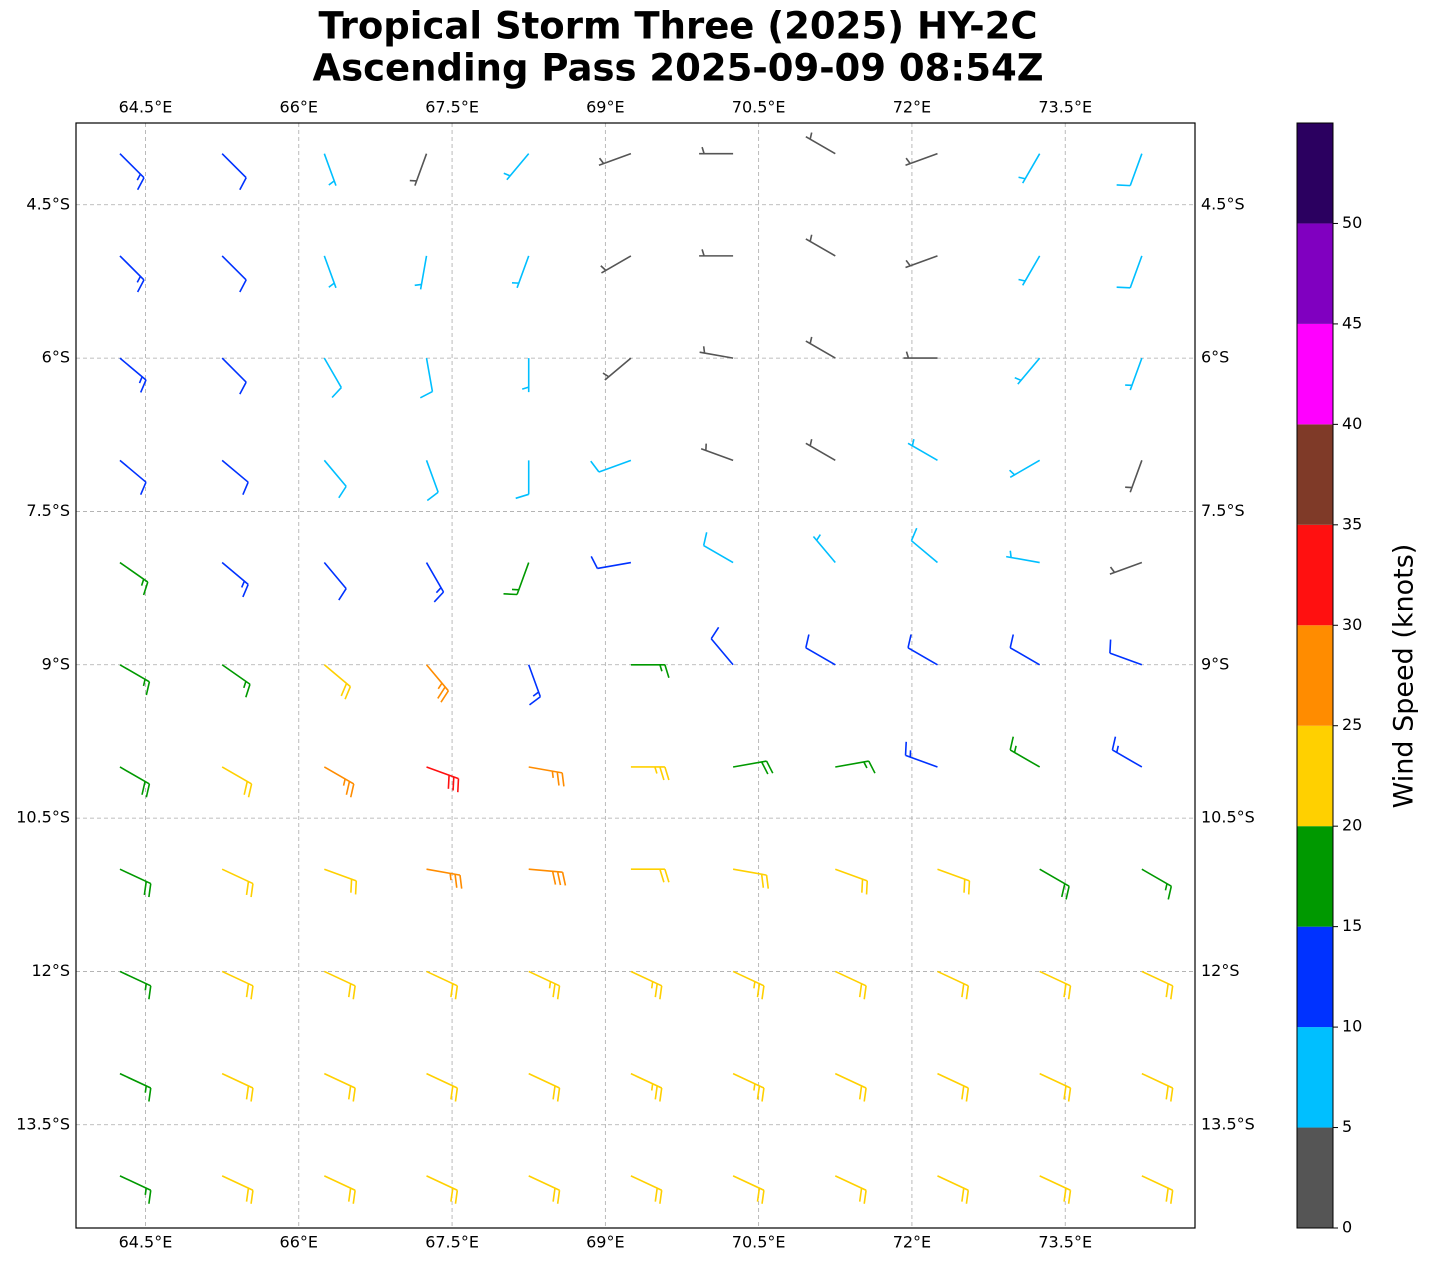 The width and height of the screenshot is (1433, 1264). I want to click on chart-title: Tropical Storm Three (2025) HY-2C, so click(677, 26).